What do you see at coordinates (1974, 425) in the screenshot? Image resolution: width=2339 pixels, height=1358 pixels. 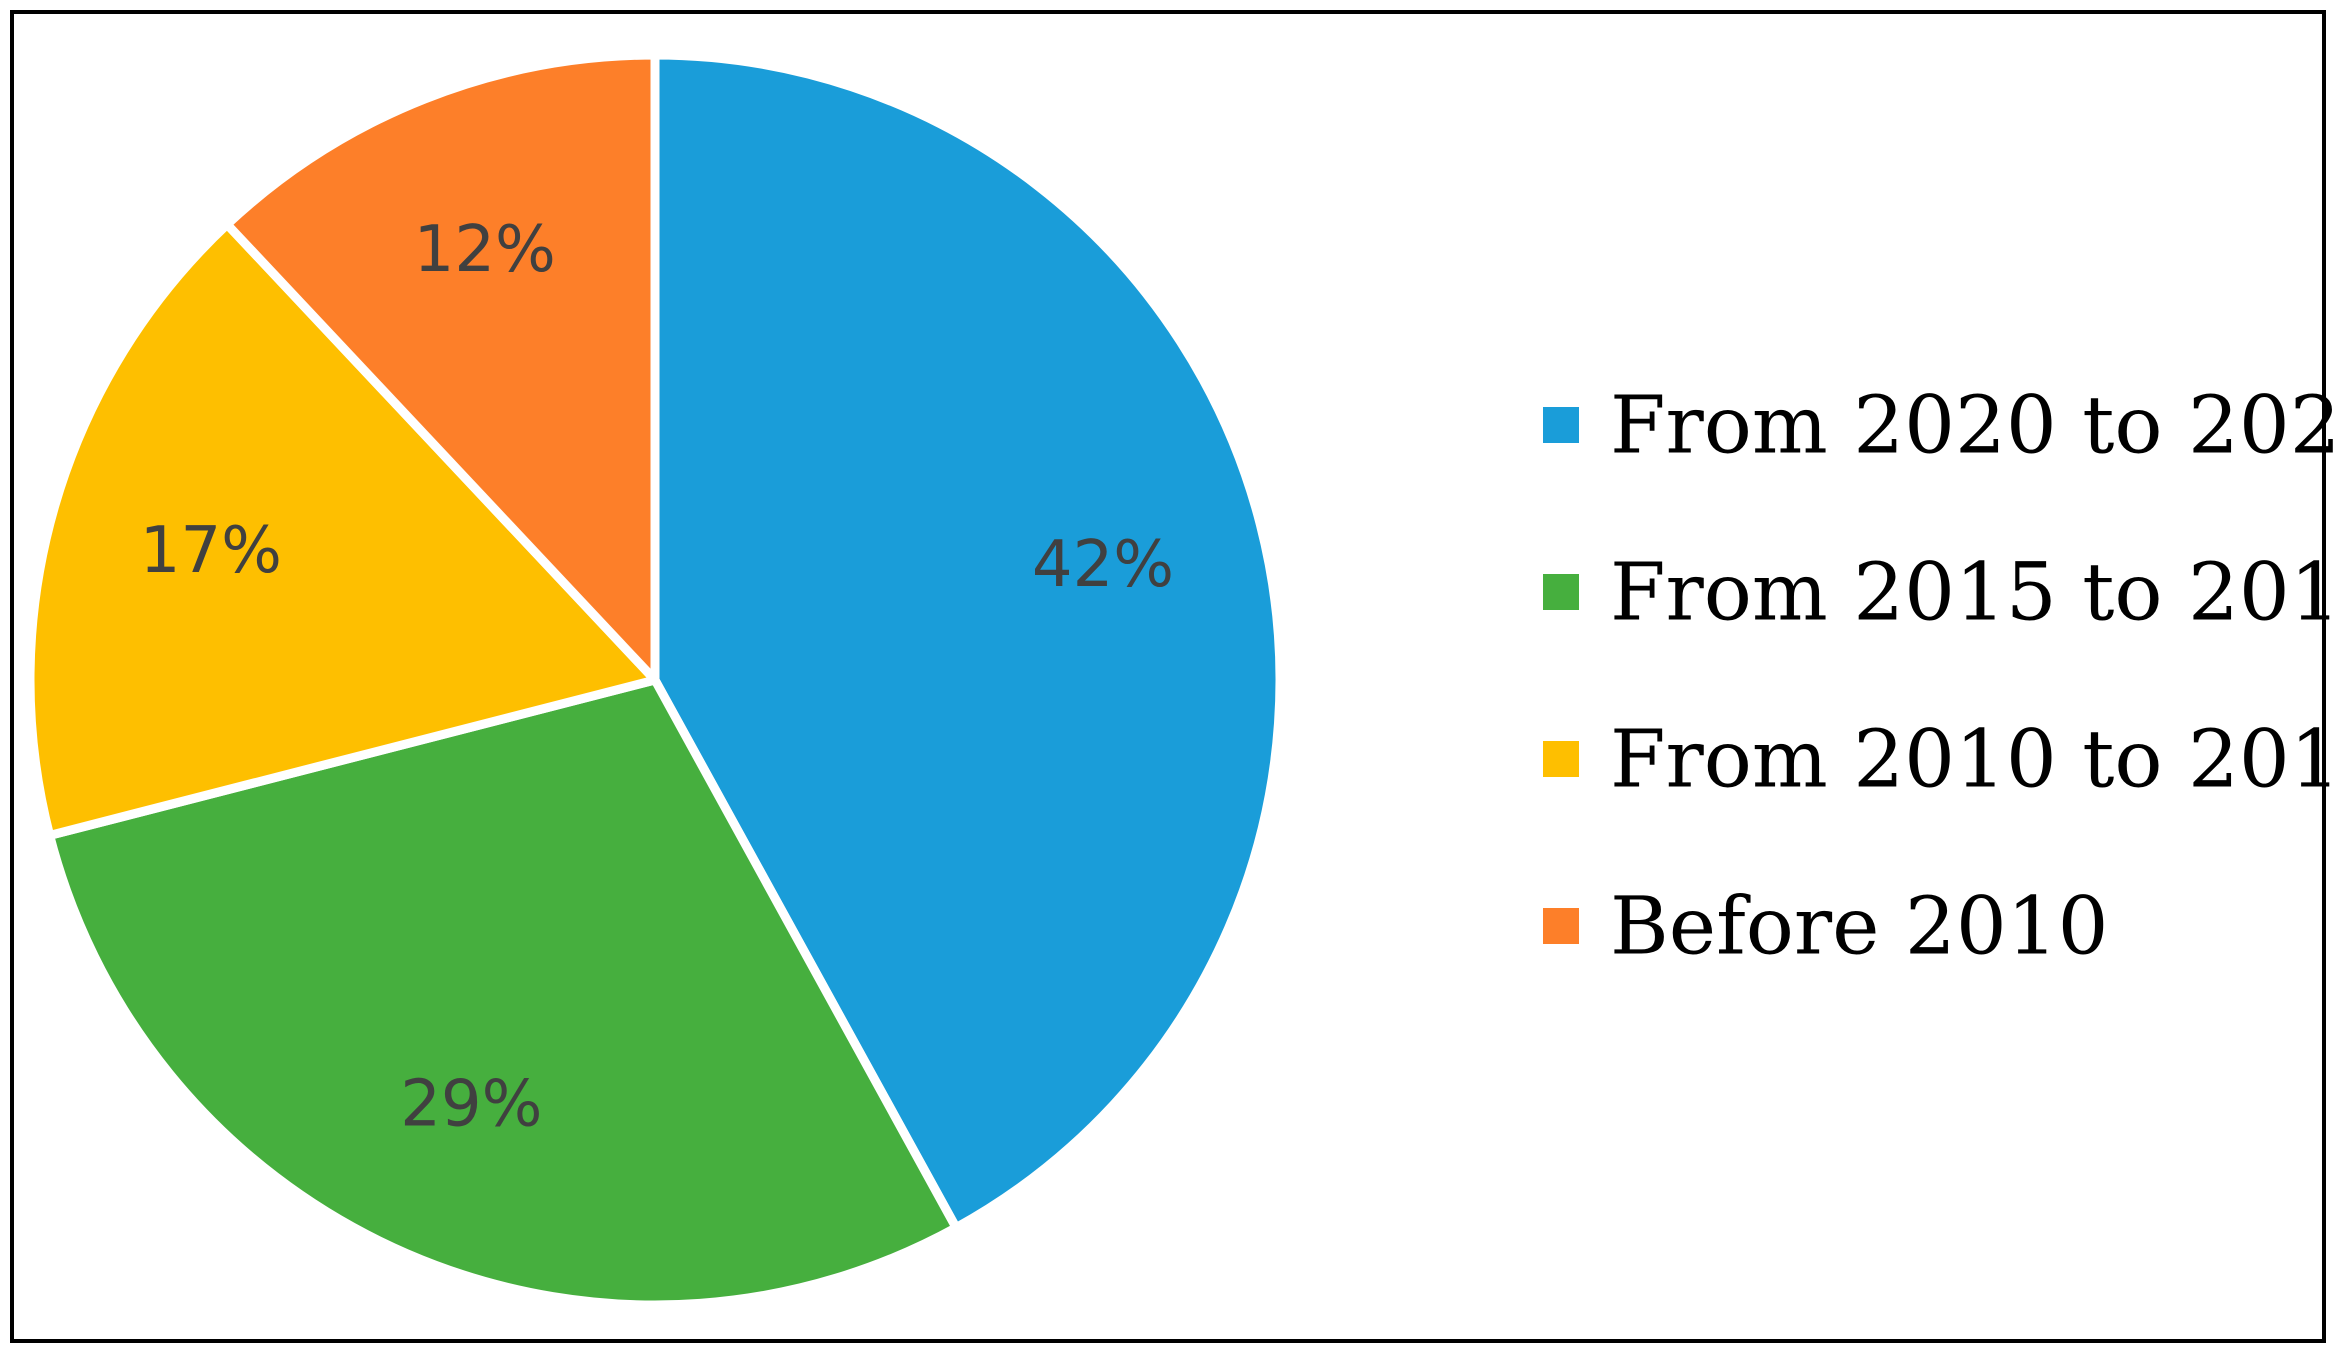 I see `legend-label: From 2020 to 2025` at bounding box center [1974, 425].